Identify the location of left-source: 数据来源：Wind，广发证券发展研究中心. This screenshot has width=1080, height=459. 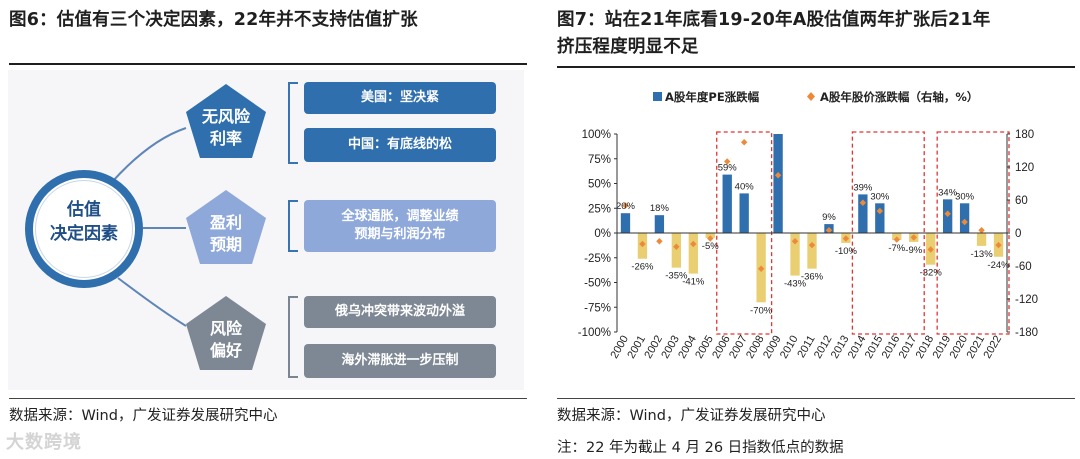
(143, 416).